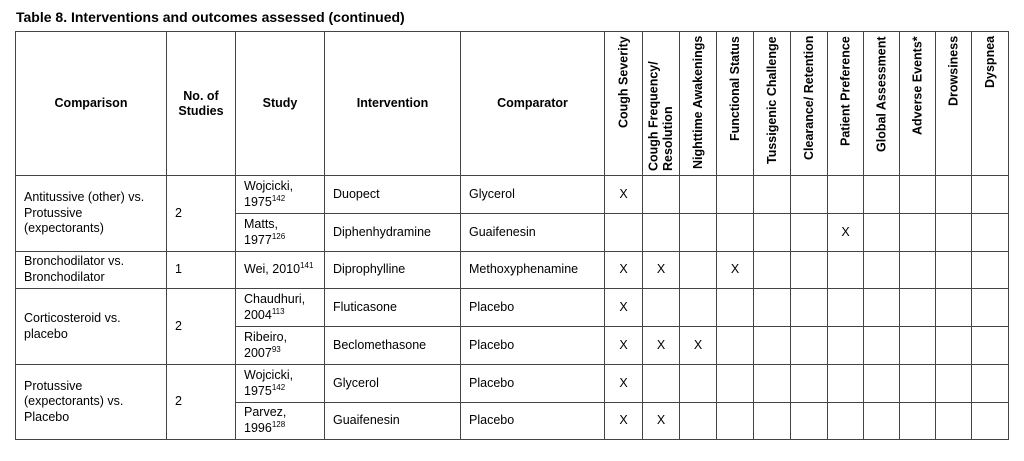 Image resolution: width=1024 pixels, height=461 pixels. What do you see at coordinates (392, 103) in the screenshot?
I see `header-intervention: Intervention` at bounding box center [392, 103].